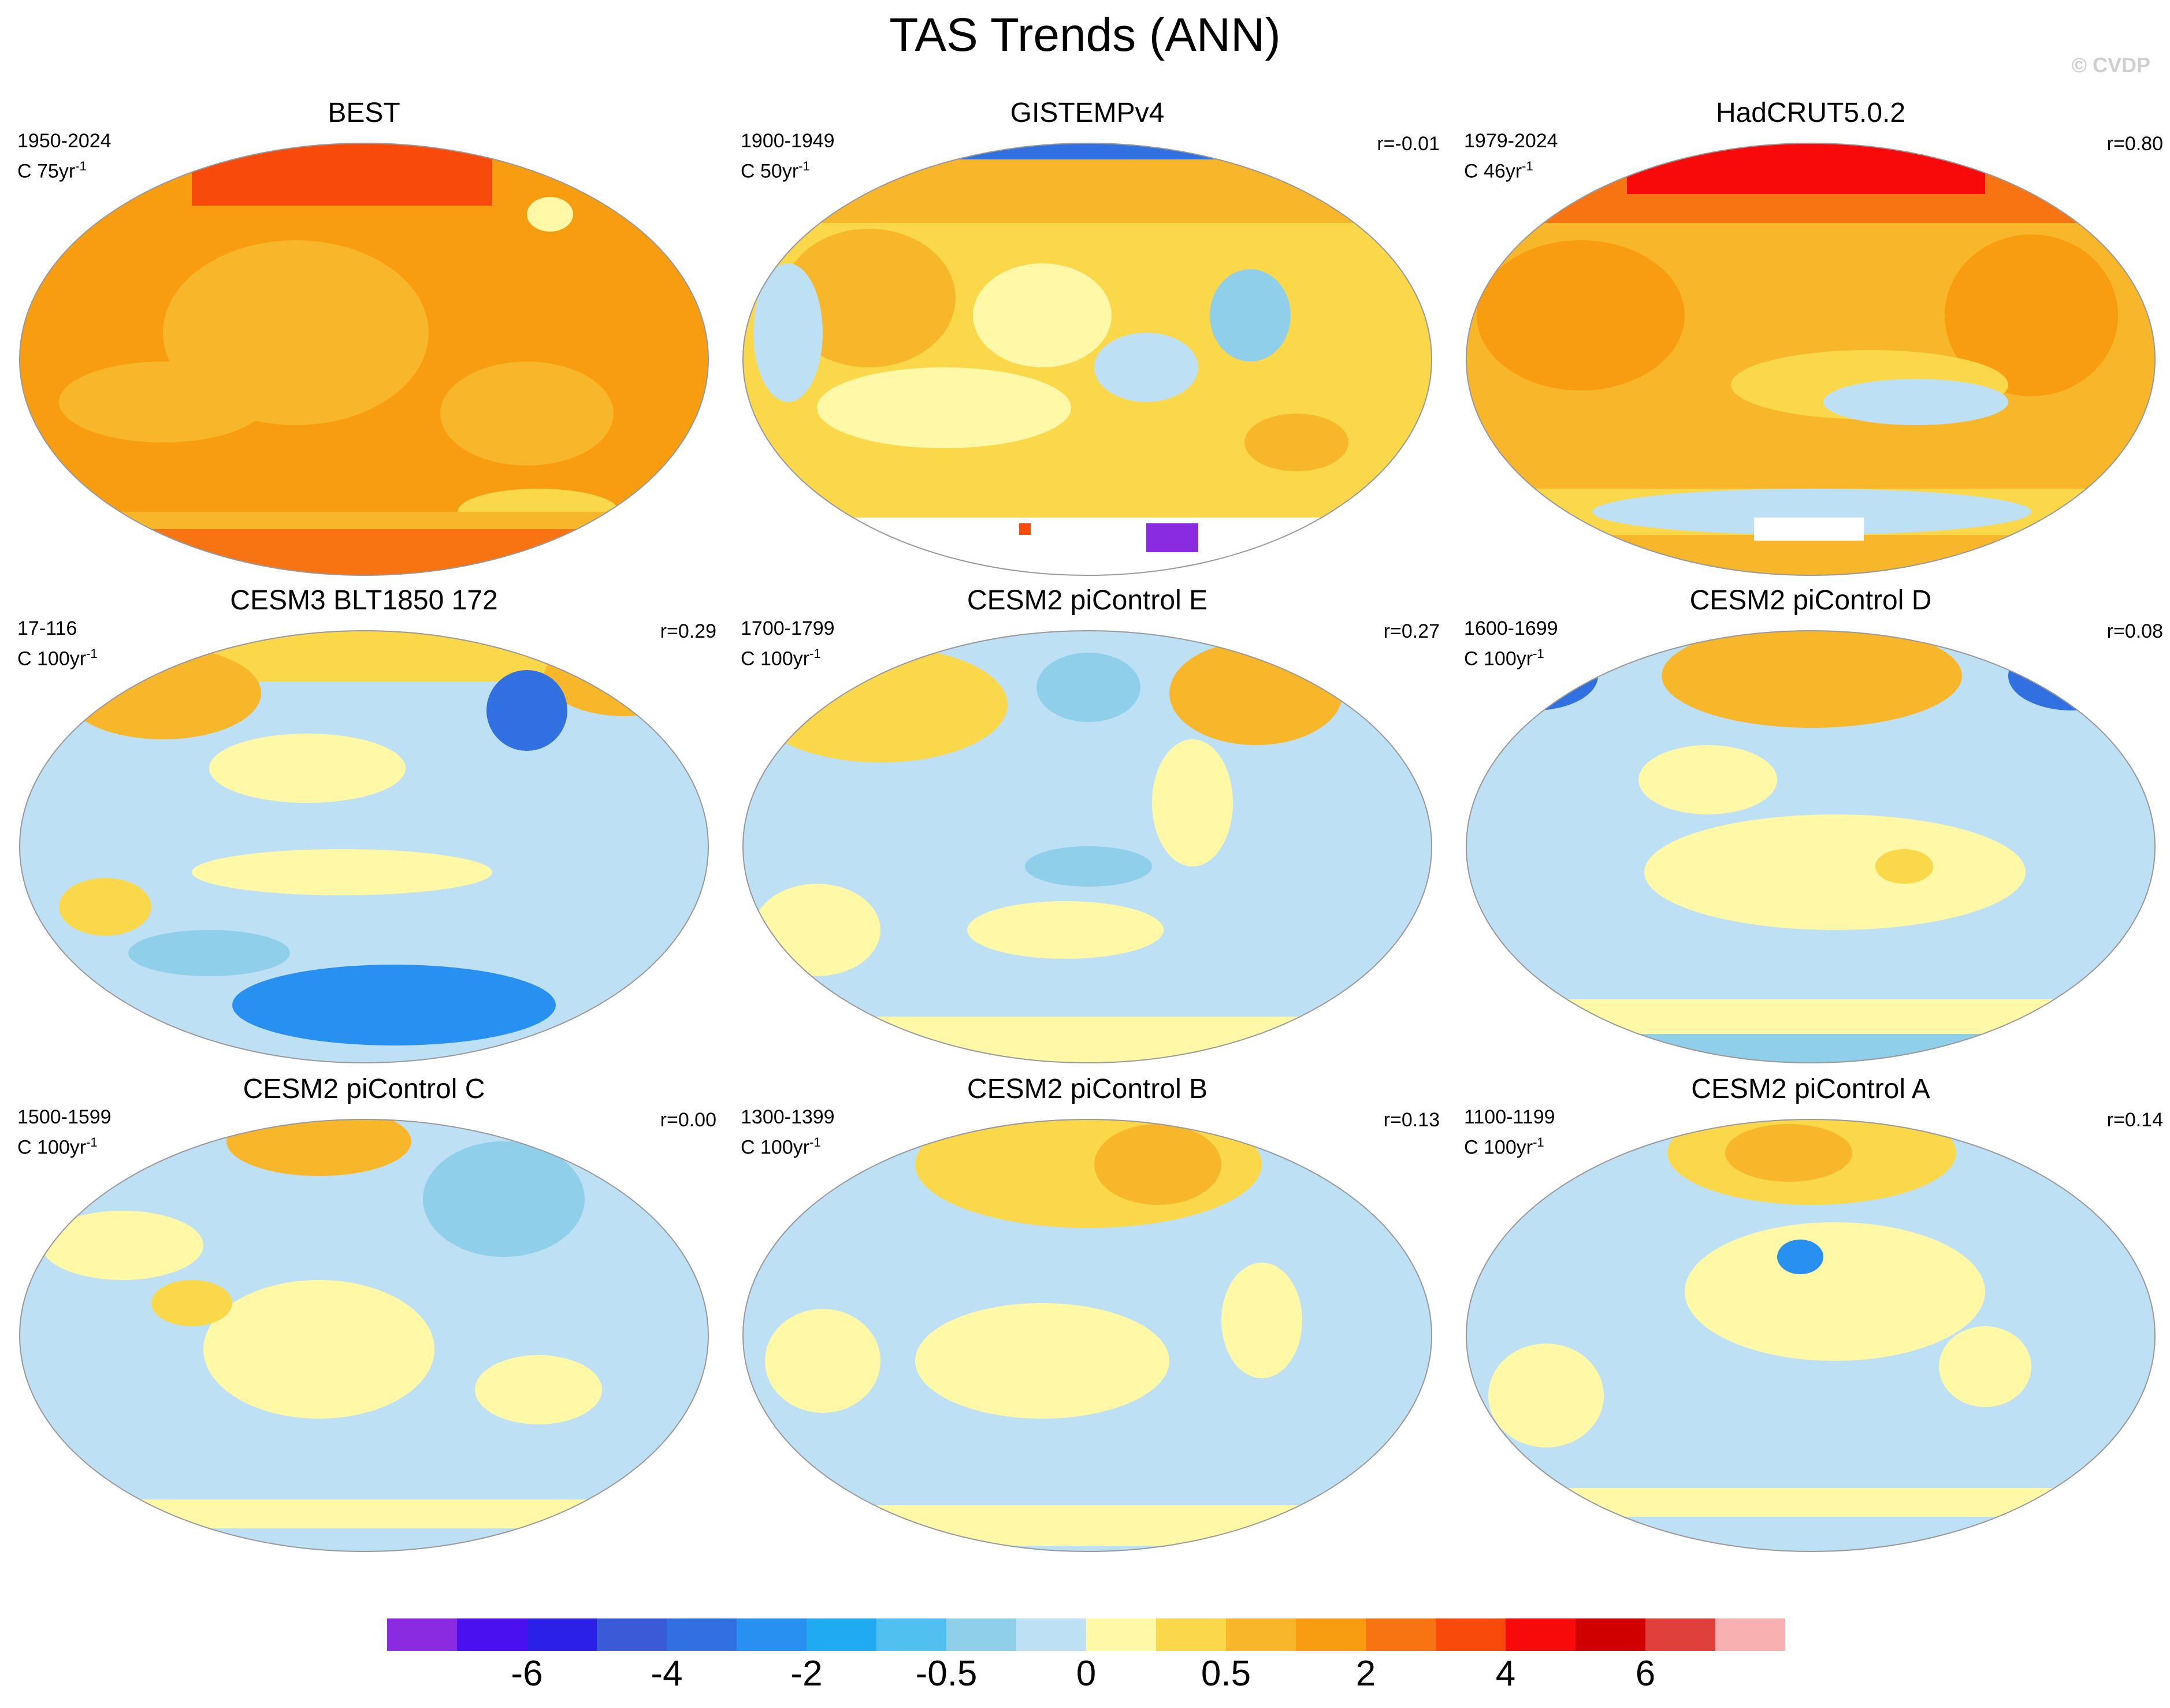 The height and width of the screenshot is (1708, 2170). I want to click on colorbar-ticks: -6 -4 -2 -0.5 0 0.5 2 4 6, so click(1085, 1676).